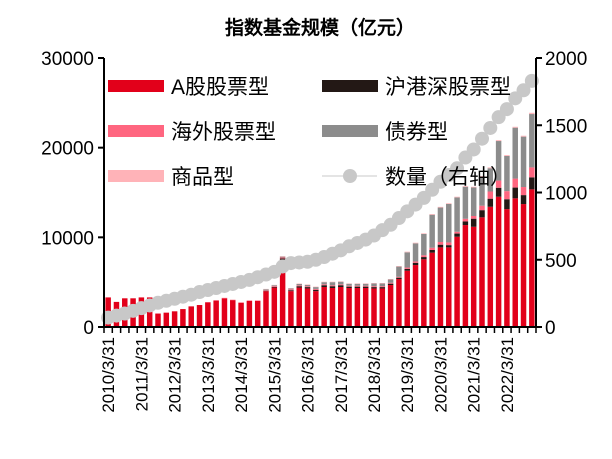 The width and height of the screenshot is (612, 459). I want to click on left-tick-label: 20000, so click(67, 149).